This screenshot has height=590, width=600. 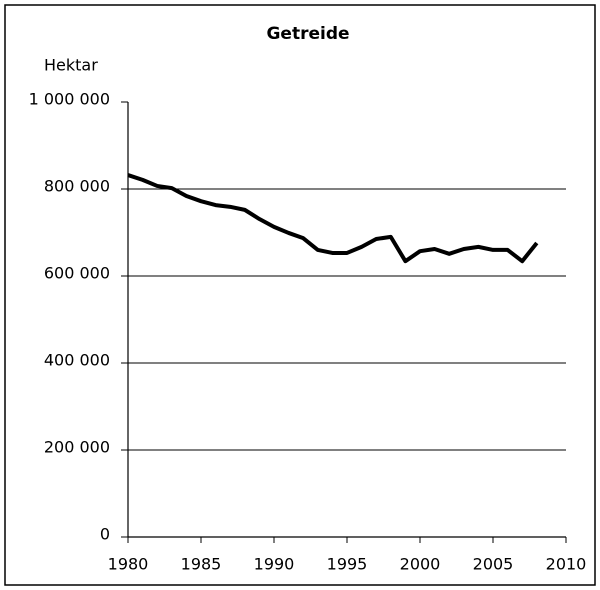 What do you see at coordinates (201, 564) in the screenshot?
I see `x-tick-label: 1985` at bounding box center [201, 564].